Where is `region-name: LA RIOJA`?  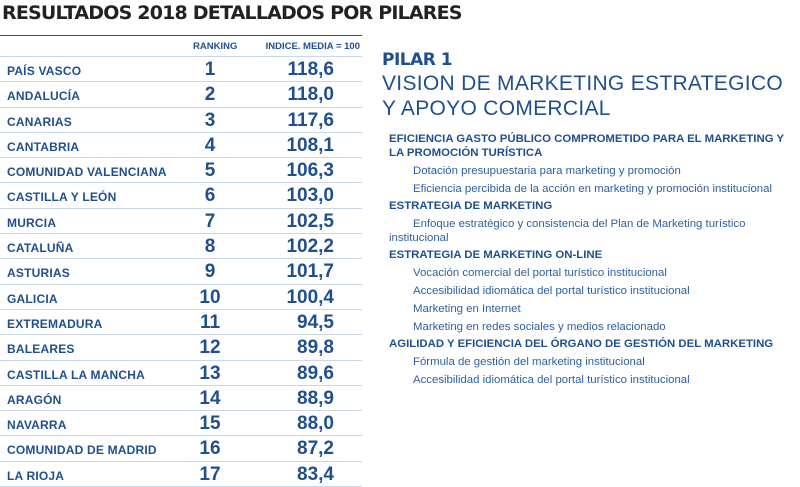
region-name: LA RIOJA is located at coordinates (36, 475).